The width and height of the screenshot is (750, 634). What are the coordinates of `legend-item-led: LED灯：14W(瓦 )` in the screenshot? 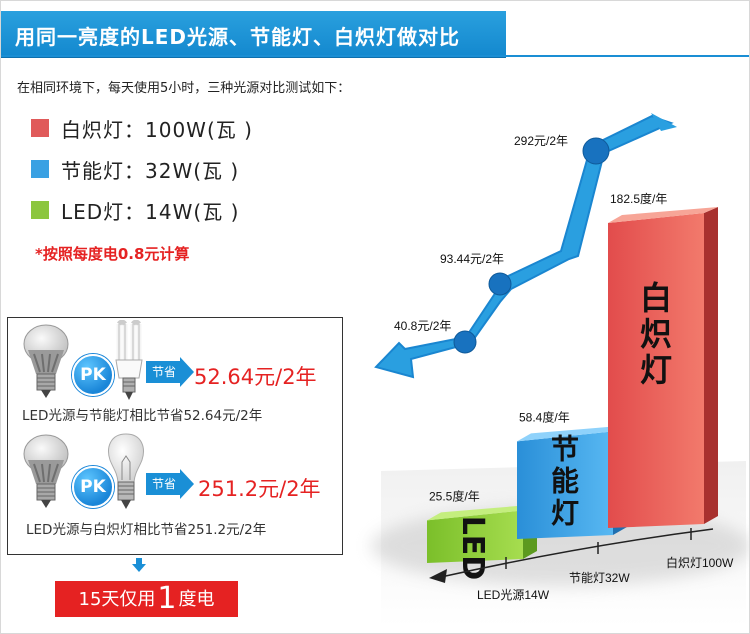 It's located at (135, 210).